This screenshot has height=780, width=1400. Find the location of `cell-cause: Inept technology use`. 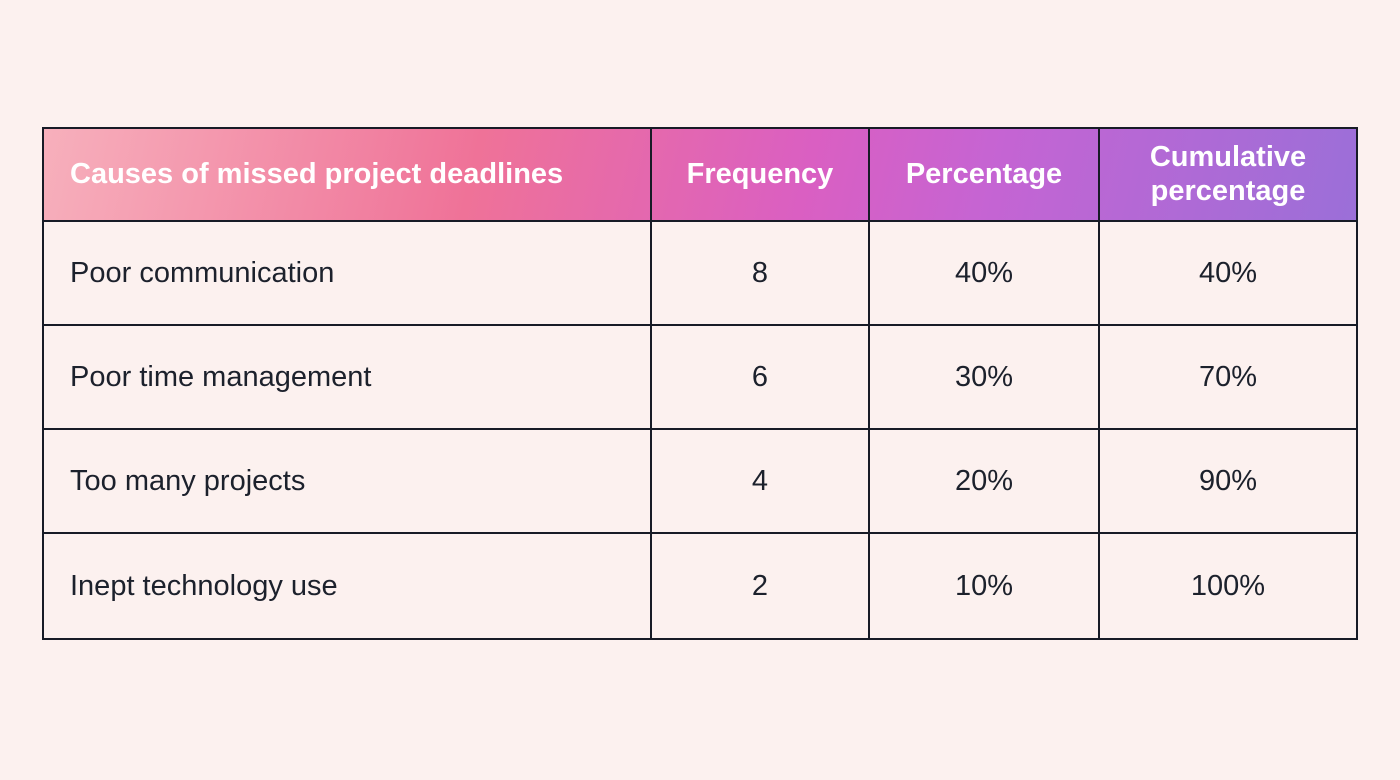

cell-cause: Inept technology use is located at coordinates (348, 586).